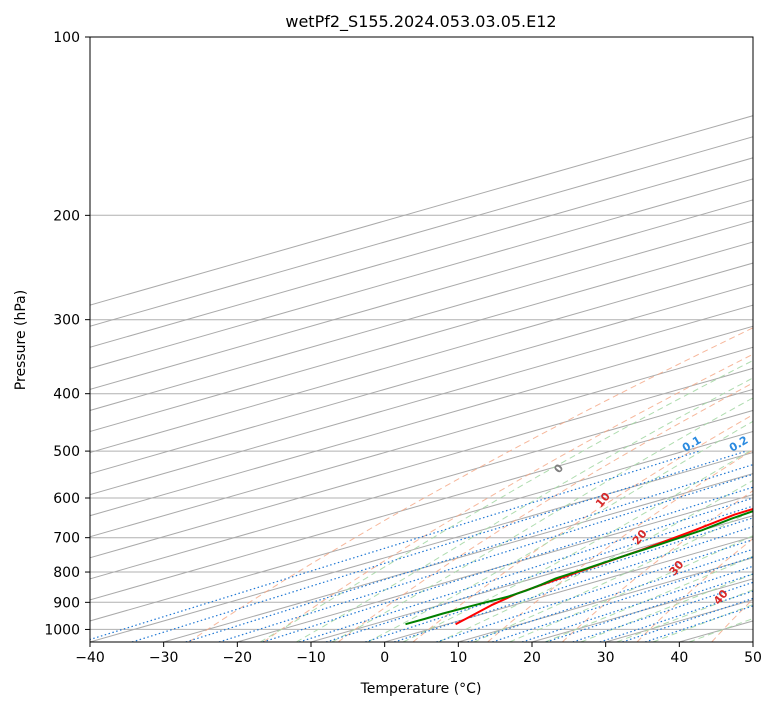 This screenshot has width=775, height=708. Describe the element at coordinates (606, 658) in the screenshot. I see `x-tick-label: 30` at that location.